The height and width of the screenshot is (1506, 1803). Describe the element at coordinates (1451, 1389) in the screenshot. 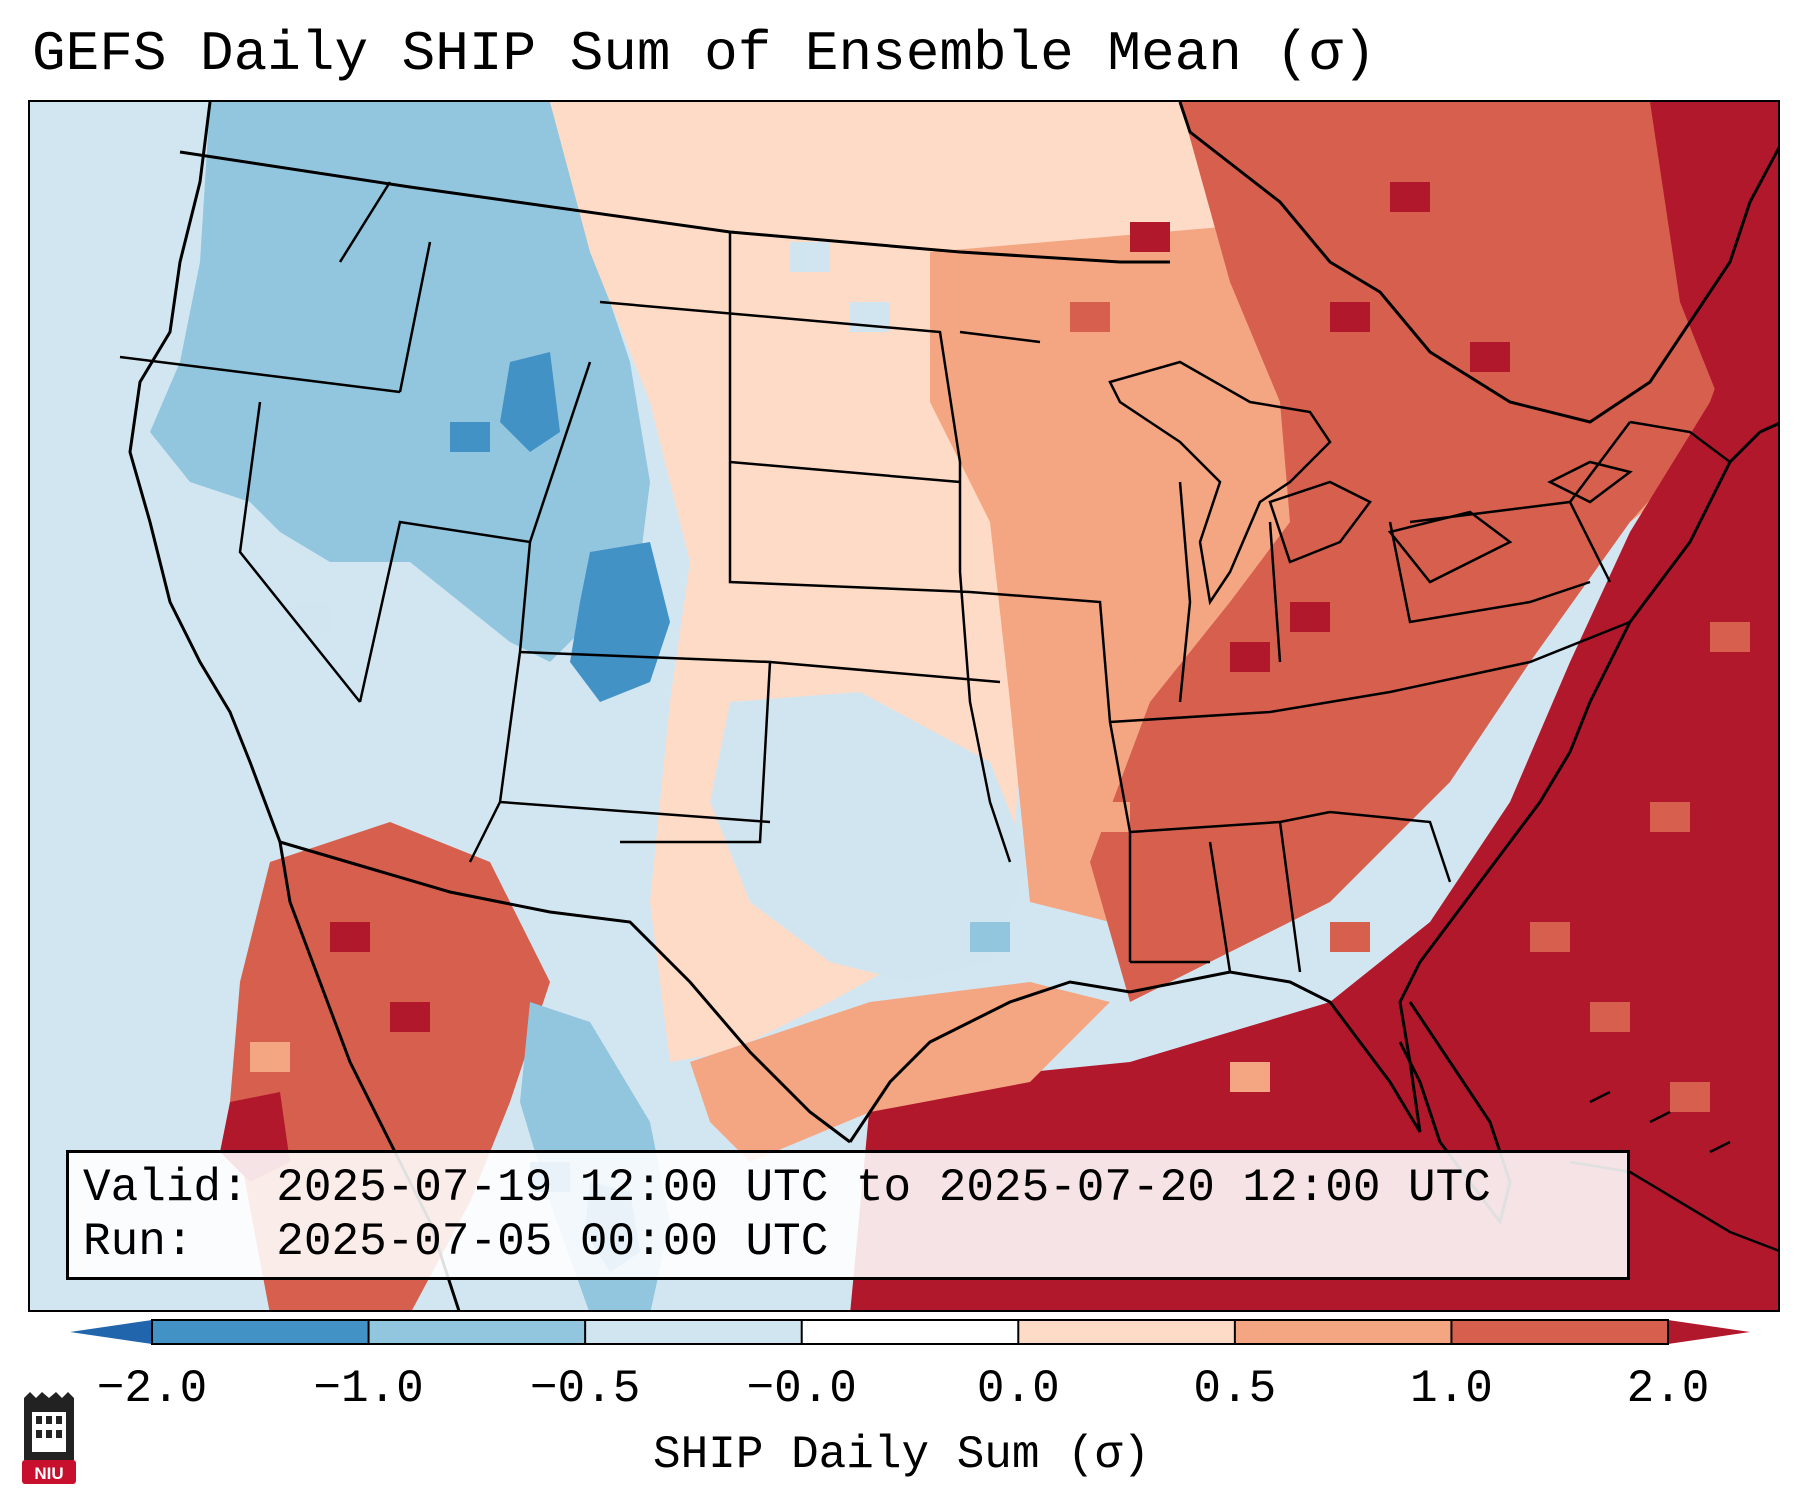

I see `colorbar-tick-label: 1.0` at that location.